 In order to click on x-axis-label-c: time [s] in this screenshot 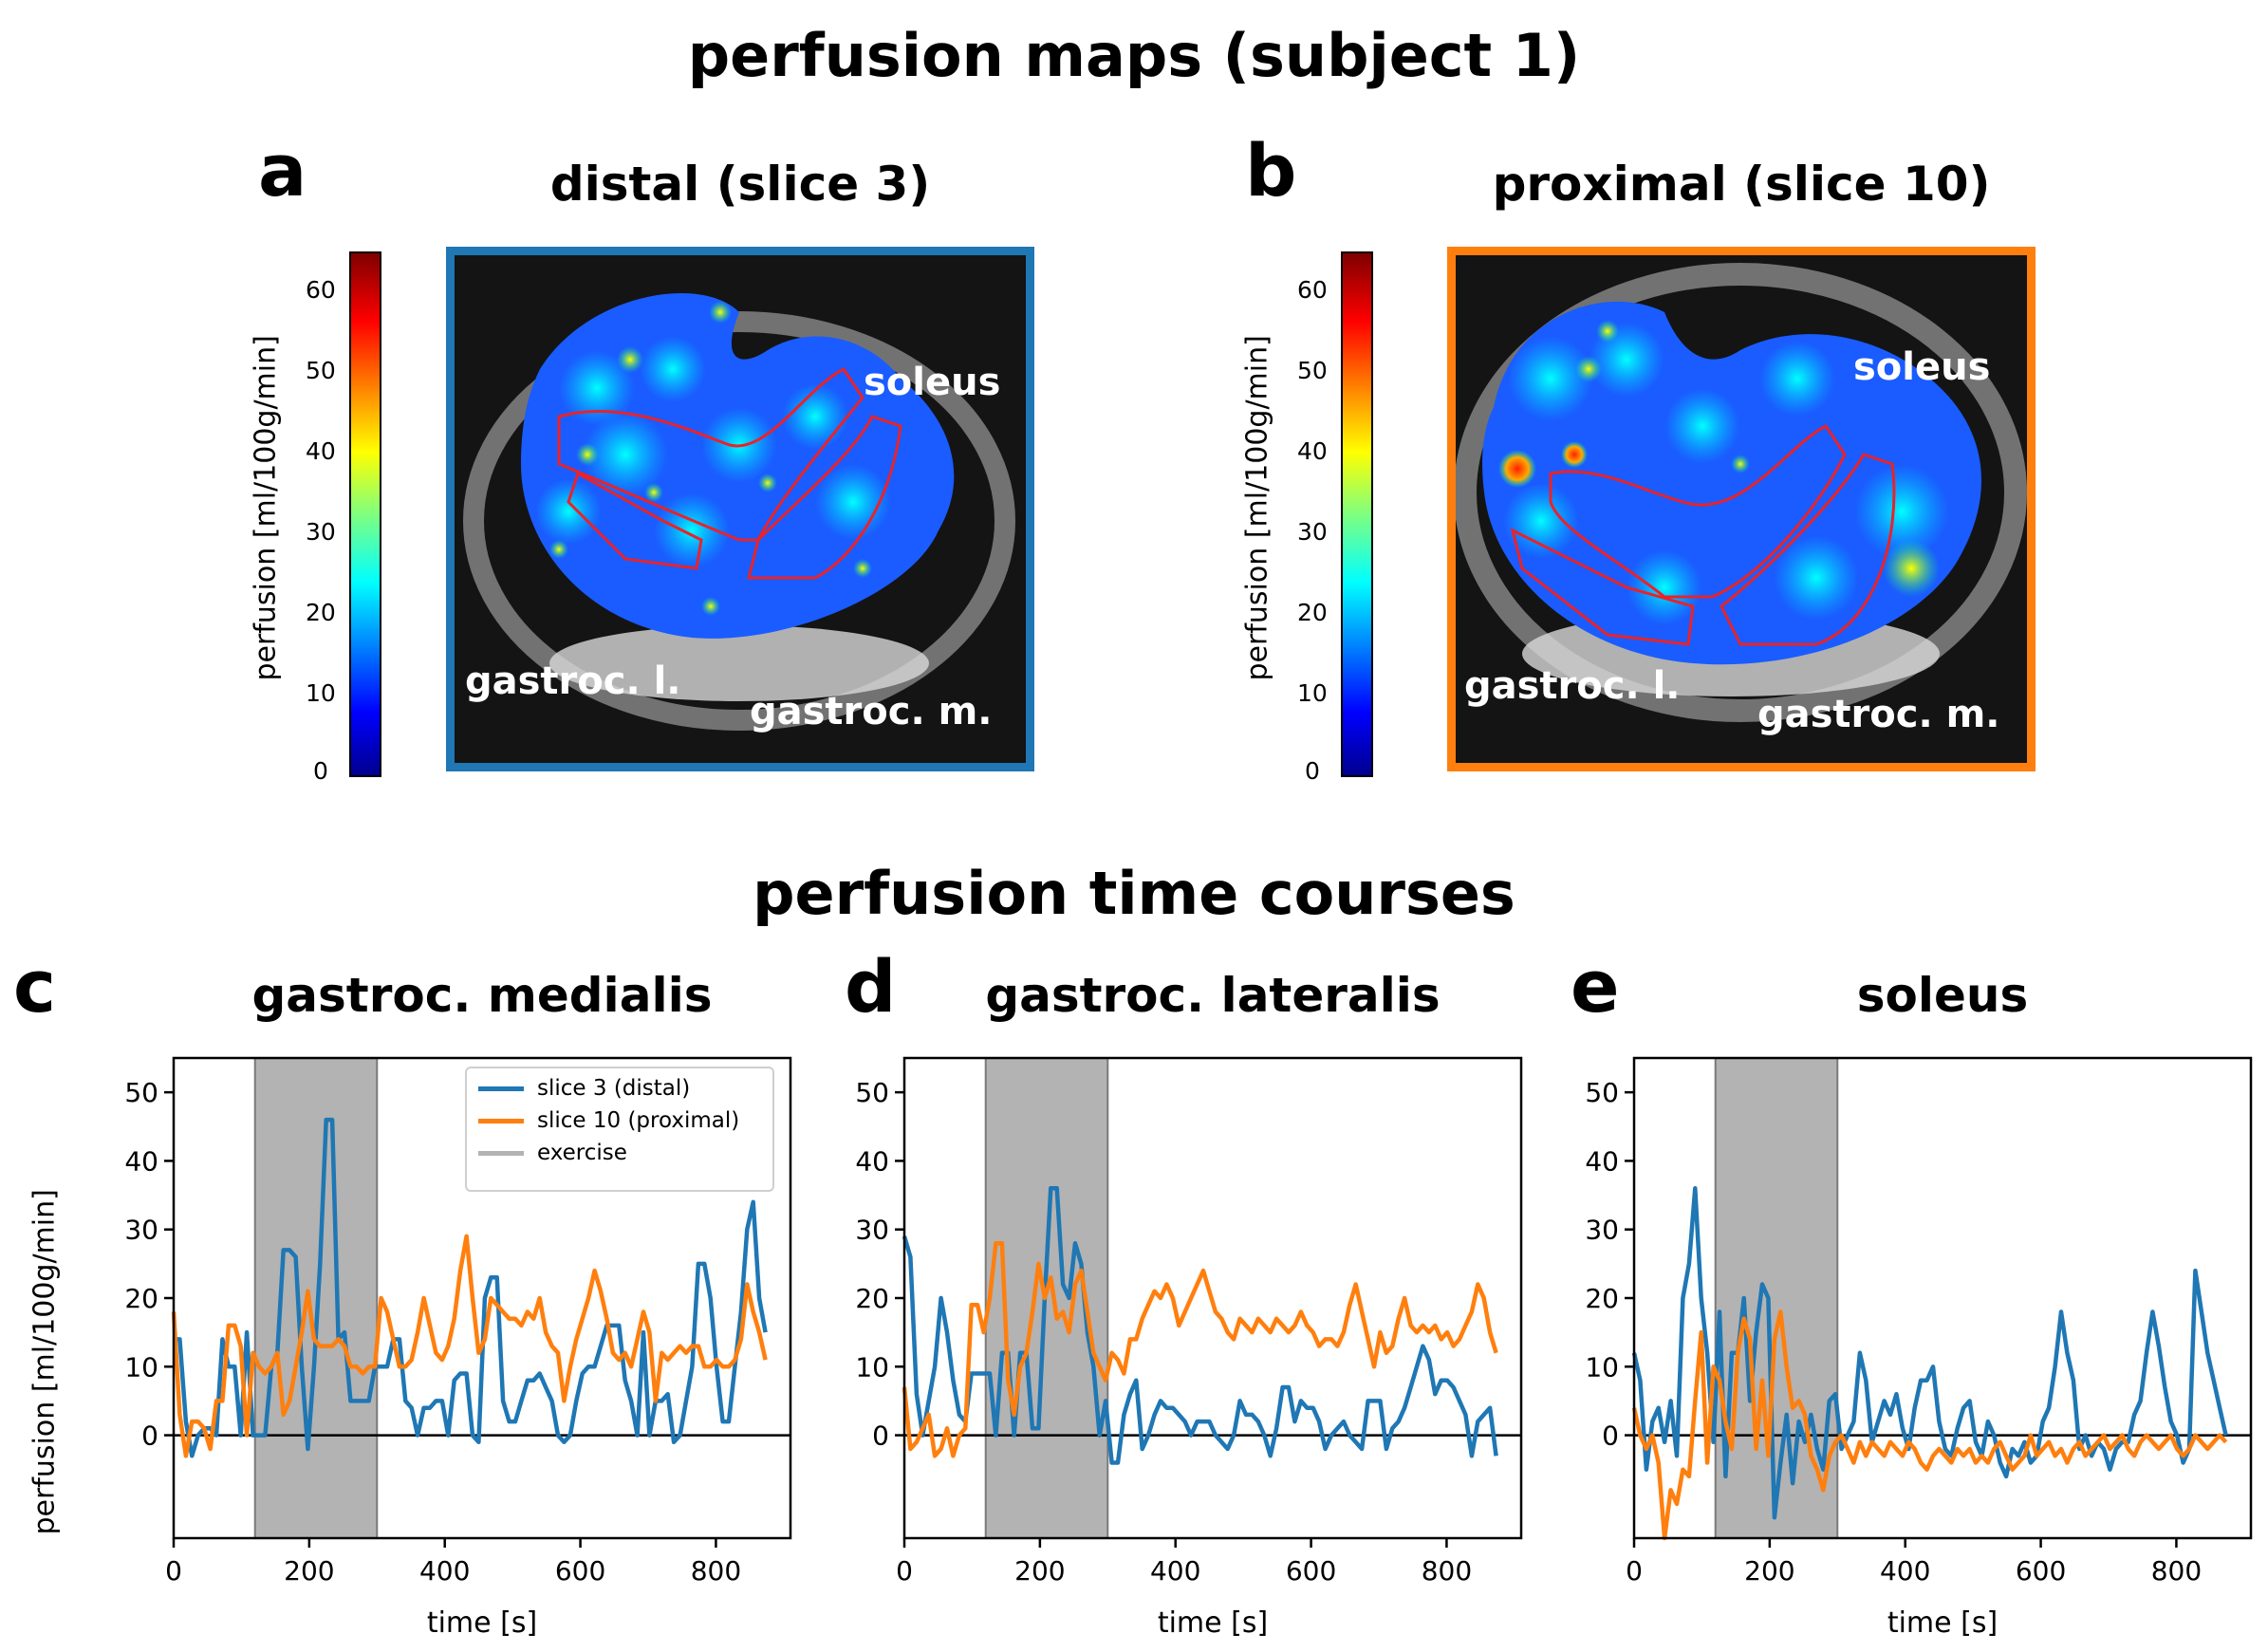, I will do `click(482, 1623)`.